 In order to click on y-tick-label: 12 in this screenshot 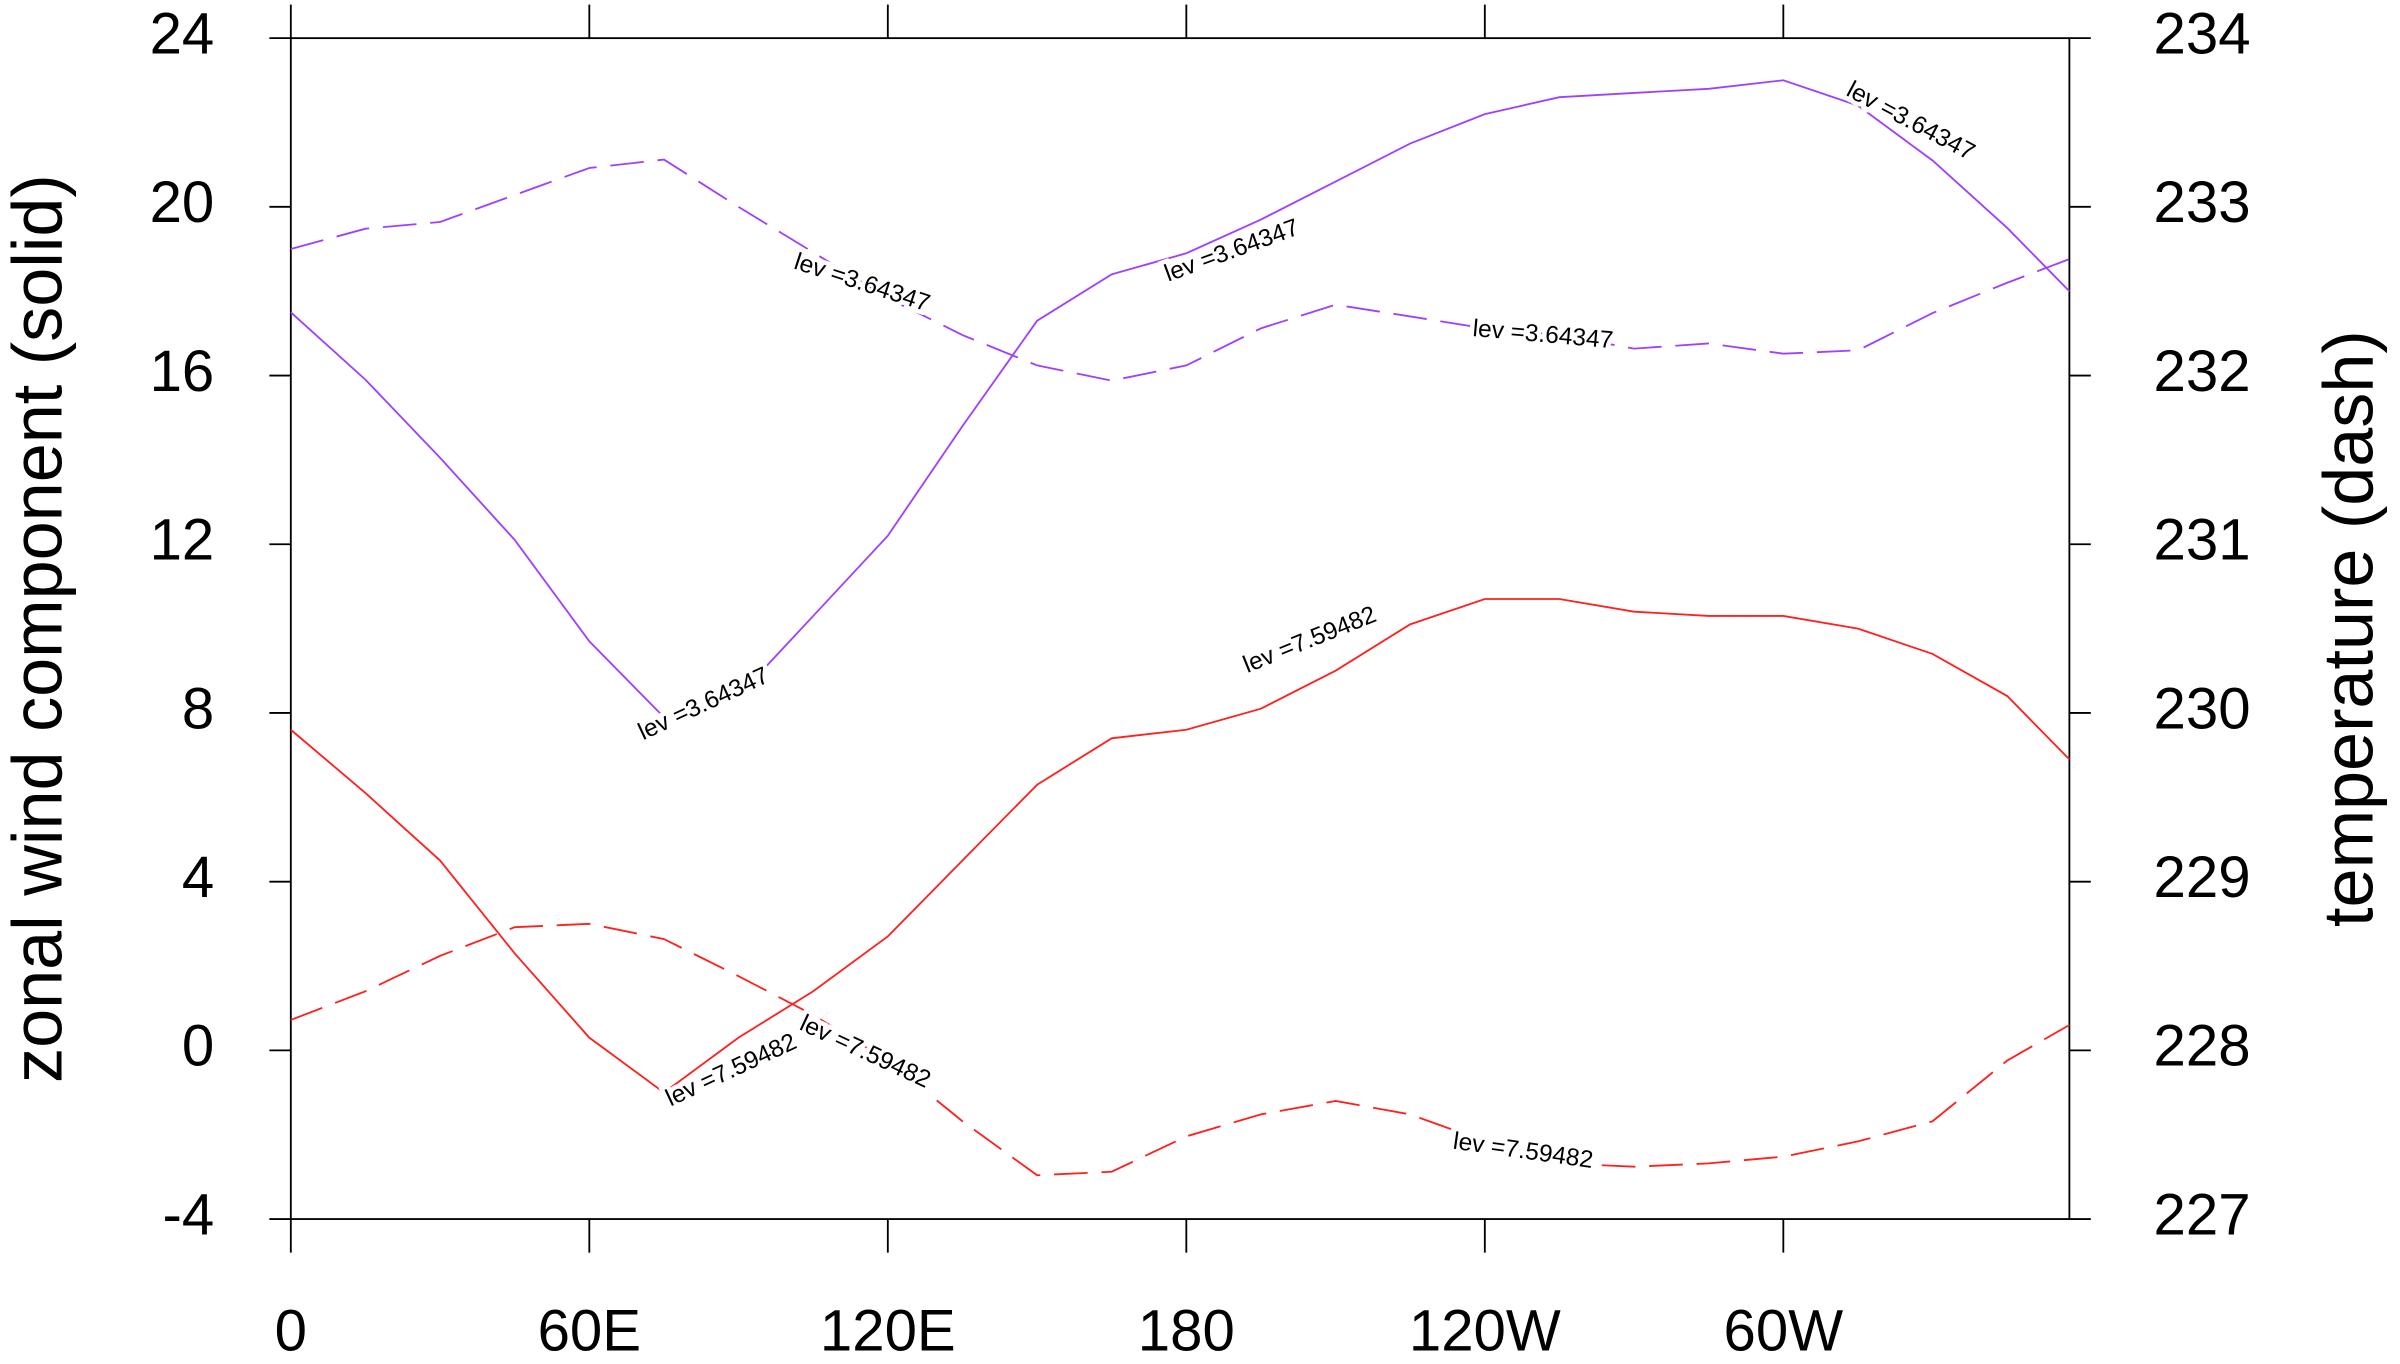, I will do `click(182, 540)`.